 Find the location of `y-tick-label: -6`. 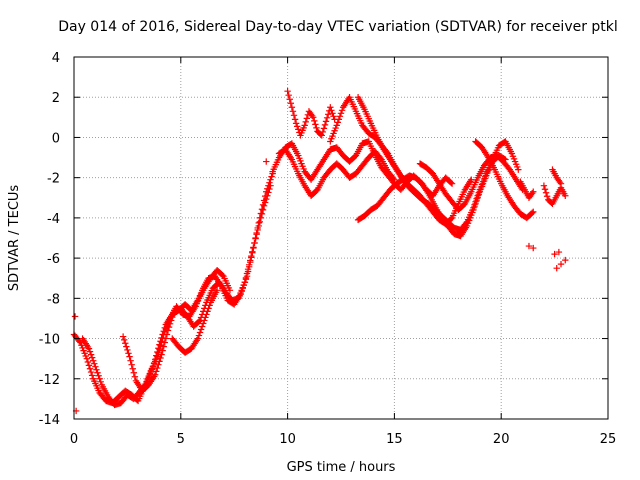

y-tick-label: -6 is located at coordinates (53, 259).